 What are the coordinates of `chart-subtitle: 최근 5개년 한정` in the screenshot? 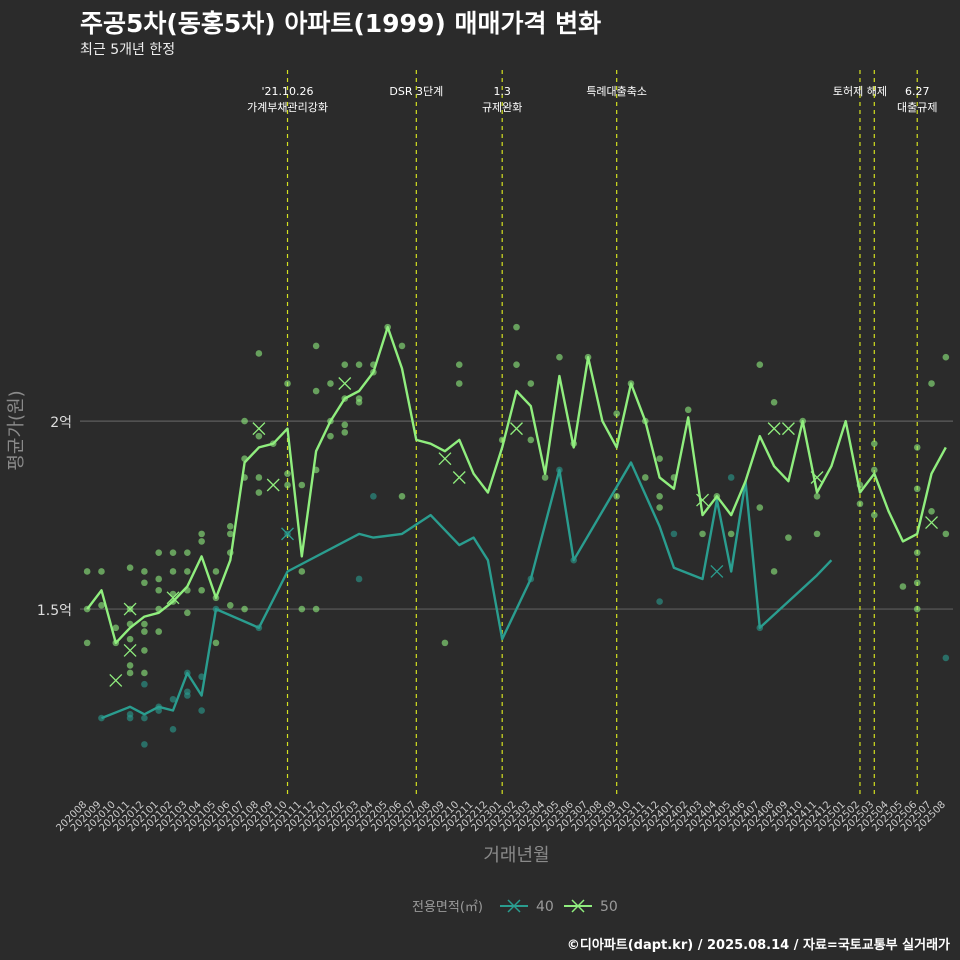 It's located at (128, 50).